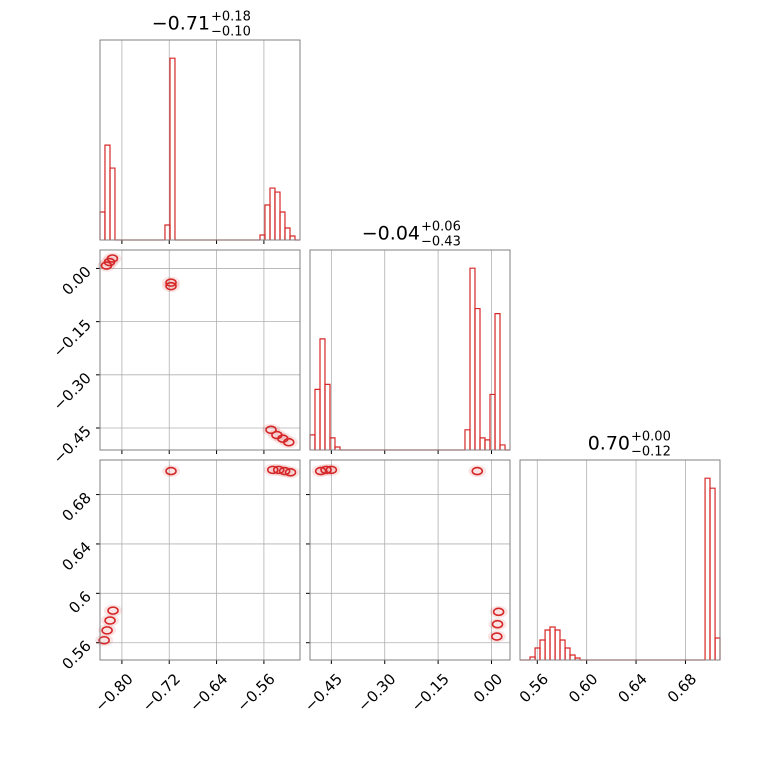 The image size is (760, 760). Describe the element at coordinates (583, 688) in the screenshot. I see `x-tick-label: 0.60` at that location.